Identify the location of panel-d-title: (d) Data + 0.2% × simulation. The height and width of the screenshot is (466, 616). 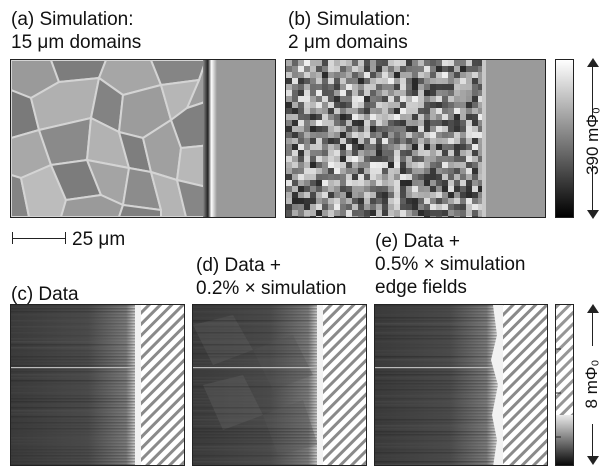
(271, 277).